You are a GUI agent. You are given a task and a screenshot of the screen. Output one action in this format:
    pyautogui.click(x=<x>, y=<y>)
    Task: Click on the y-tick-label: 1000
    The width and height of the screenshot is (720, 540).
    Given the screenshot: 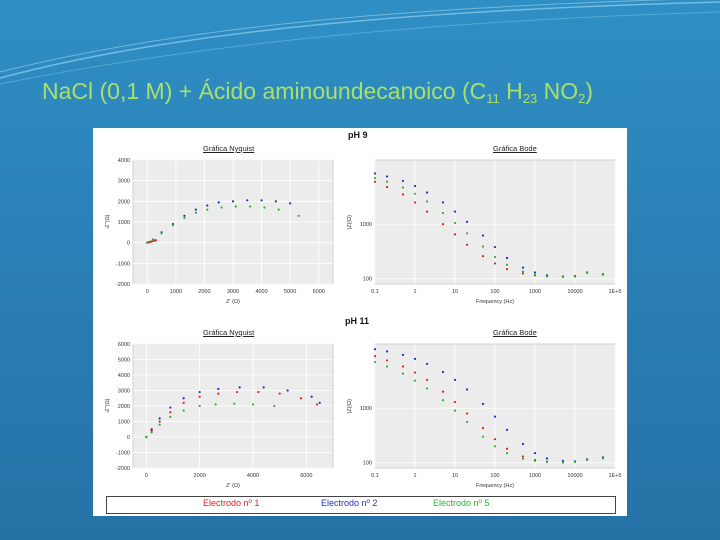 What is the action you would take?
    pyautogui.click(x=366, y=409)
    